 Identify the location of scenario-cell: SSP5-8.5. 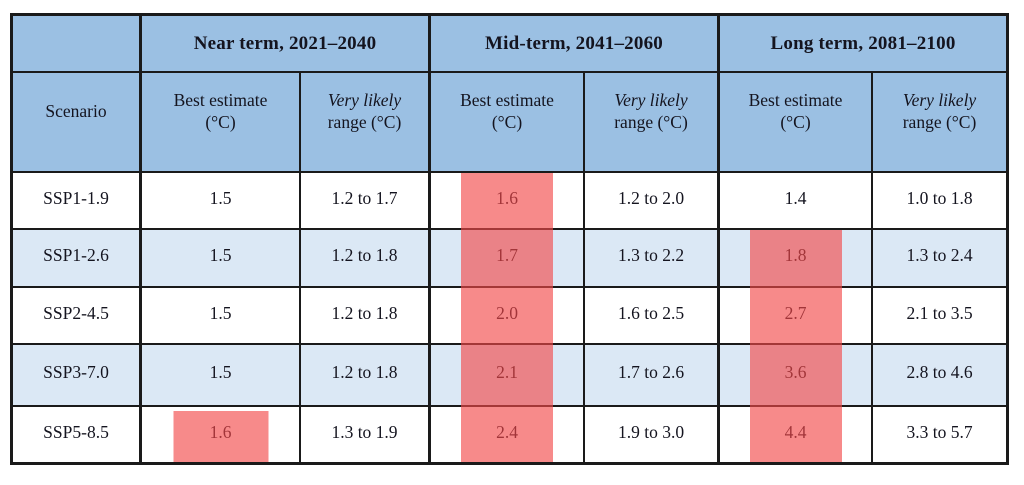
(77, 436).